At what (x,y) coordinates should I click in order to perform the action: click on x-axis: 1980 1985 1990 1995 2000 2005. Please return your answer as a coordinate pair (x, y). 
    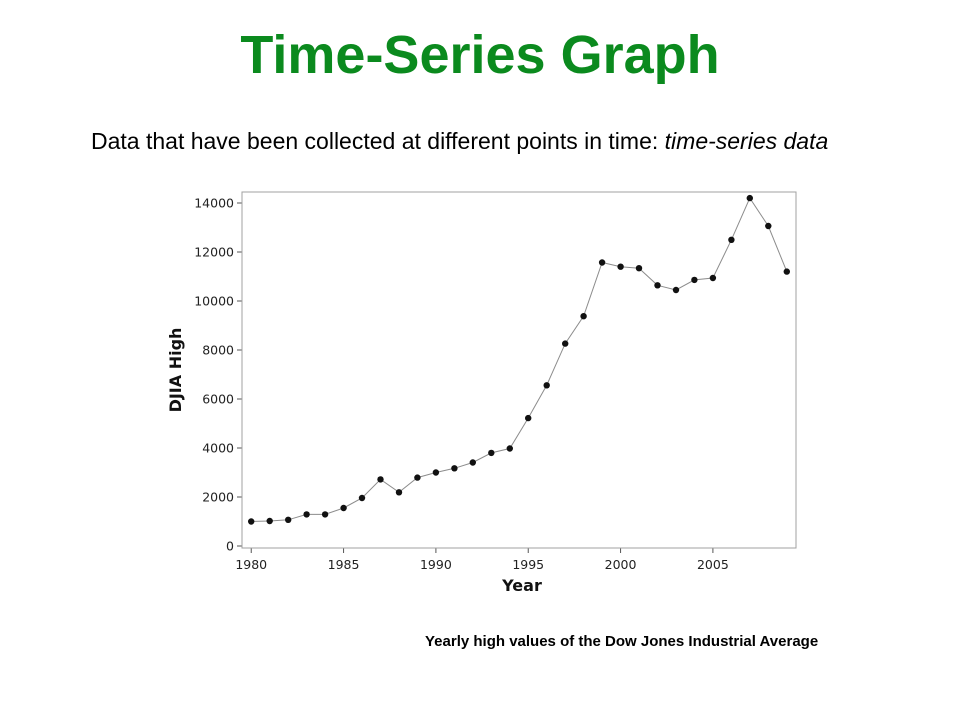
    Looking at the image, I should click on (482, 560).